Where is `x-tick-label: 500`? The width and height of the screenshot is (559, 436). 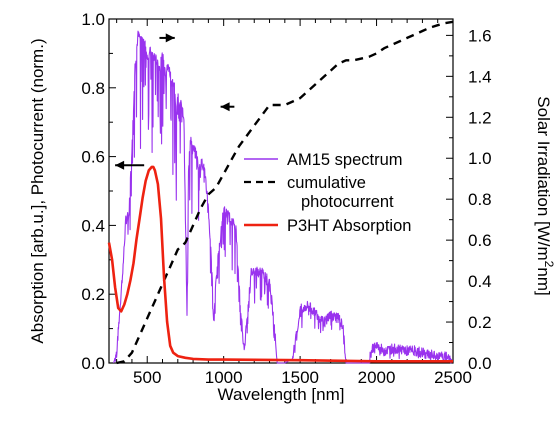
x-tick-label: 500 is located at coordinates (147, 377).